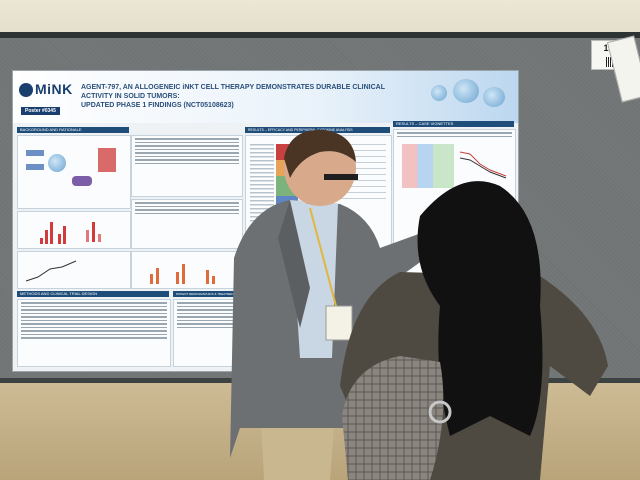 Image resolution: width=640 pixels, height=480 pixels. I want to click on demographics-table, so click(208, 333).